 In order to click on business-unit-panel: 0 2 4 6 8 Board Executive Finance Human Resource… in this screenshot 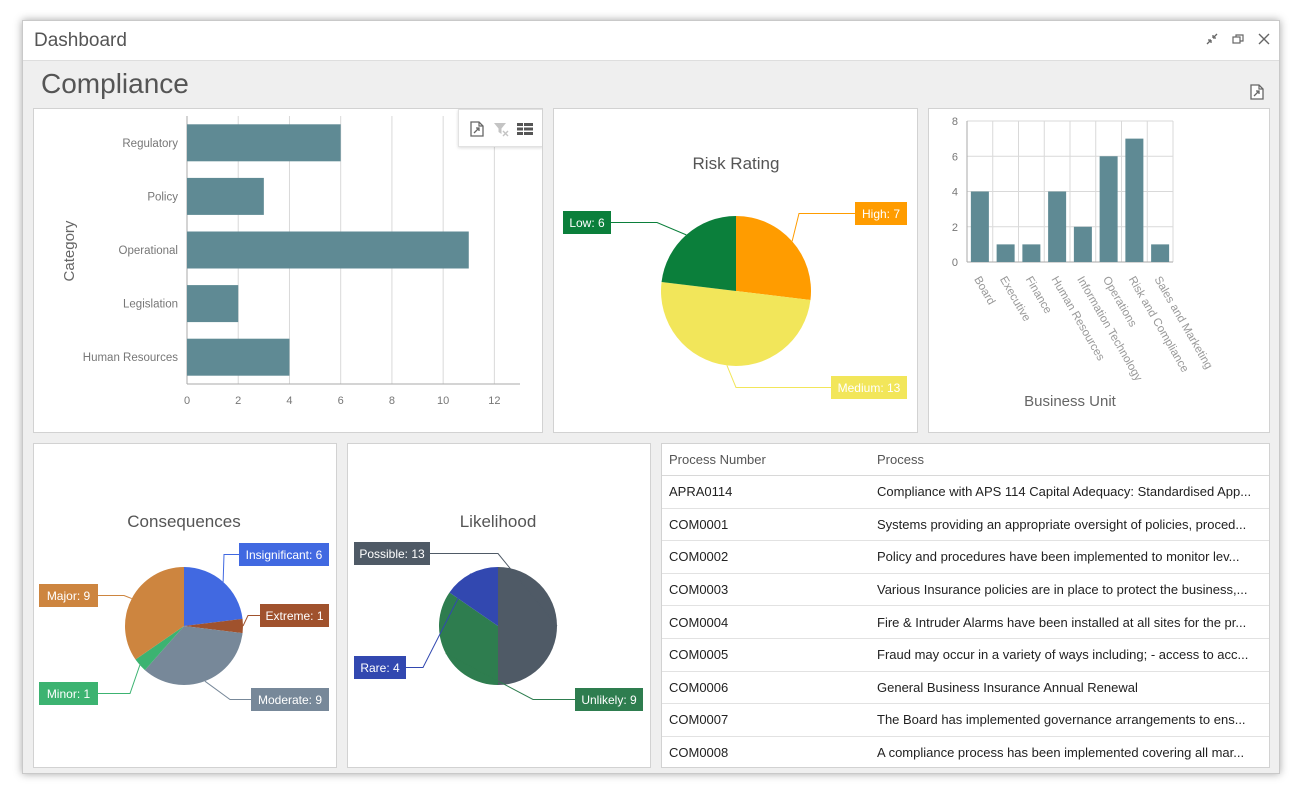, I will do `click(1099, 270)`.